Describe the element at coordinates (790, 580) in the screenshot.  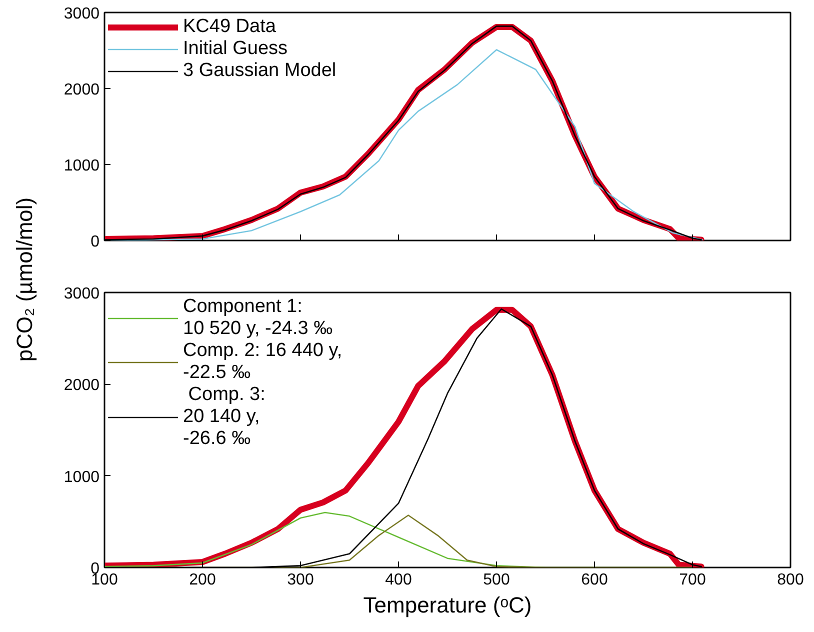
I see `x-tick-label: 800` at that location.